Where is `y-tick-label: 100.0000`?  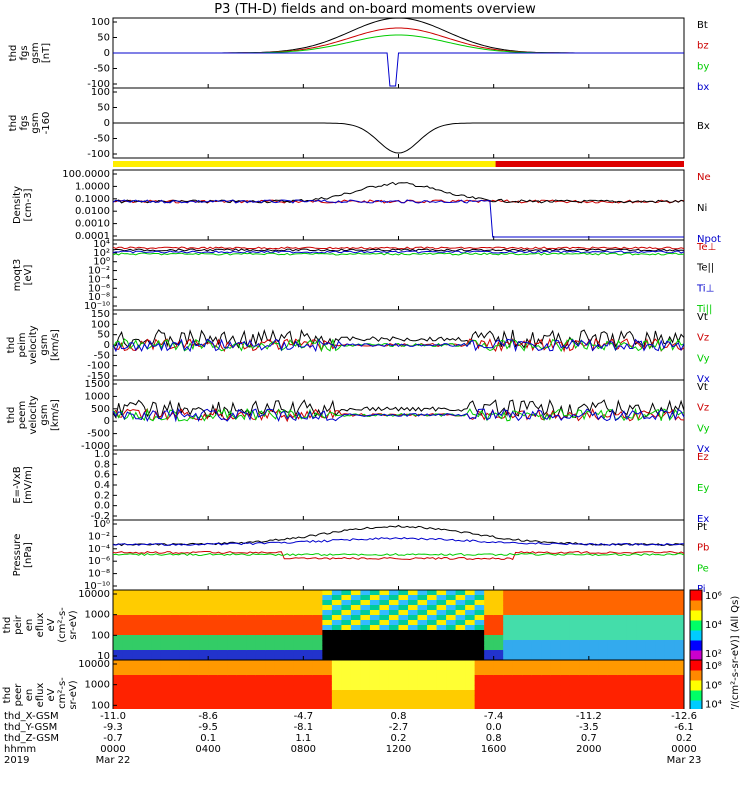 y-tick-label: 100.0000 is located at coordinates (86, 174).